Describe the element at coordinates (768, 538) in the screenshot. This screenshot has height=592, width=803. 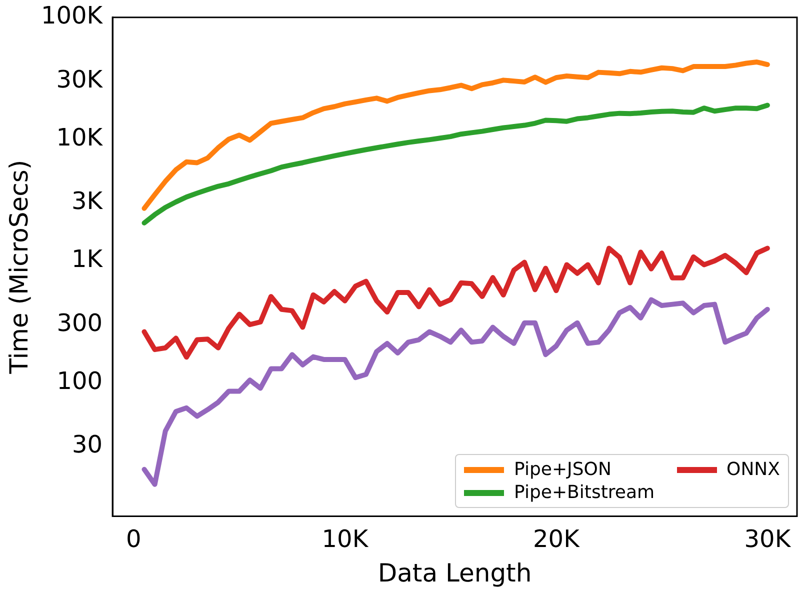
I see `x-tick-label: 30K` at that location.